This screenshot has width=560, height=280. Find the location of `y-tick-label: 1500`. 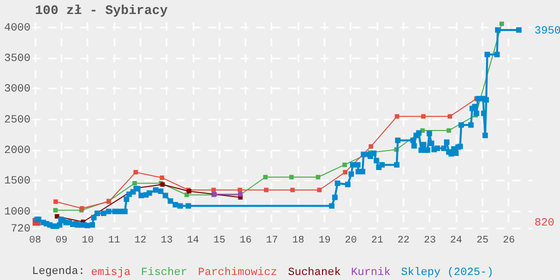

y-tick-label: 1500 is located at coordinates (17, 182).